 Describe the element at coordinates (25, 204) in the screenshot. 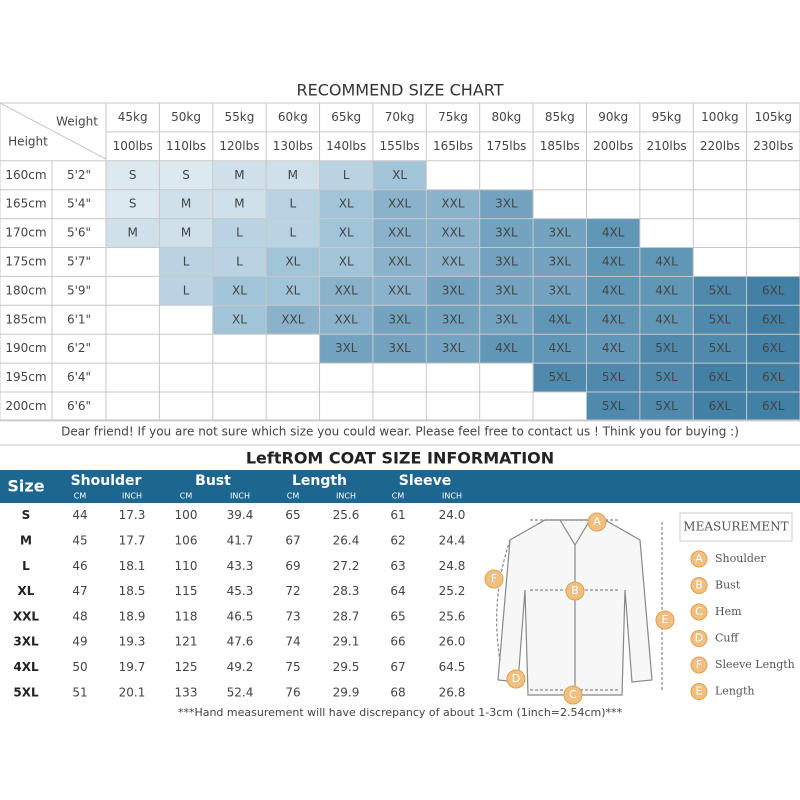

I see `height-cm: 165cm` at that location.